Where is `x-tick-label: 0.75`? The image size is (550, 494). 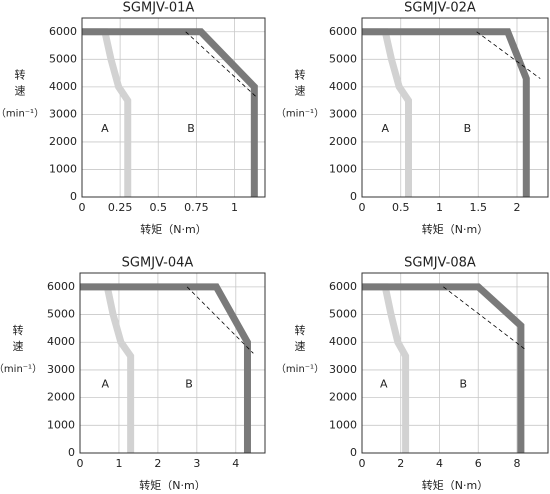 x-tick-label: 0.75 is located at coordinates (196, 207).